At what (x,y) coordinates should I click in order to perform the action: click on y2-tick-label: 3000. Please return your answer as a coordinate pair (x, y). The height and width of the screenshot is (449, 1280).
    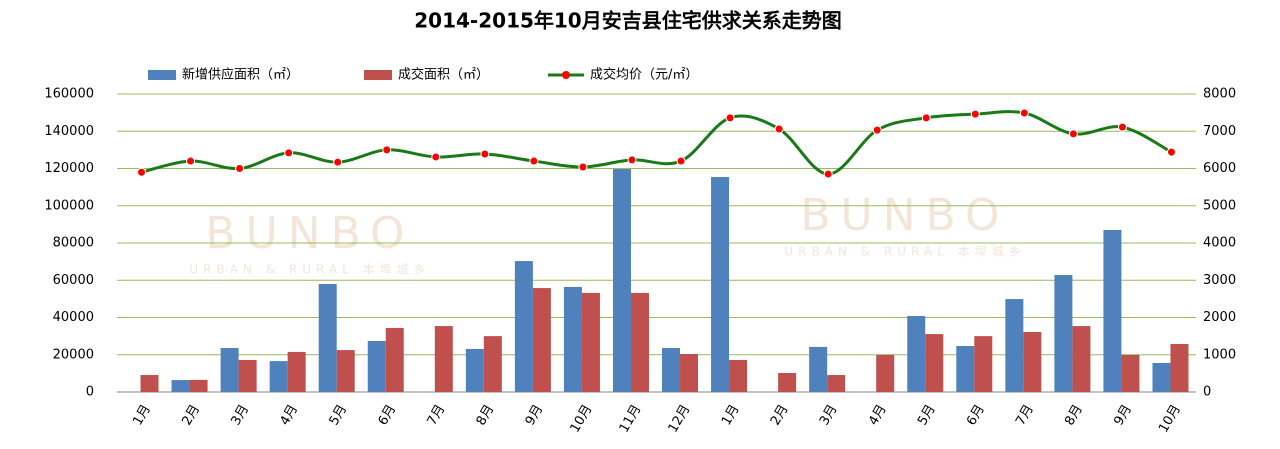
    Looking at the image, I should click on (1219, 280).